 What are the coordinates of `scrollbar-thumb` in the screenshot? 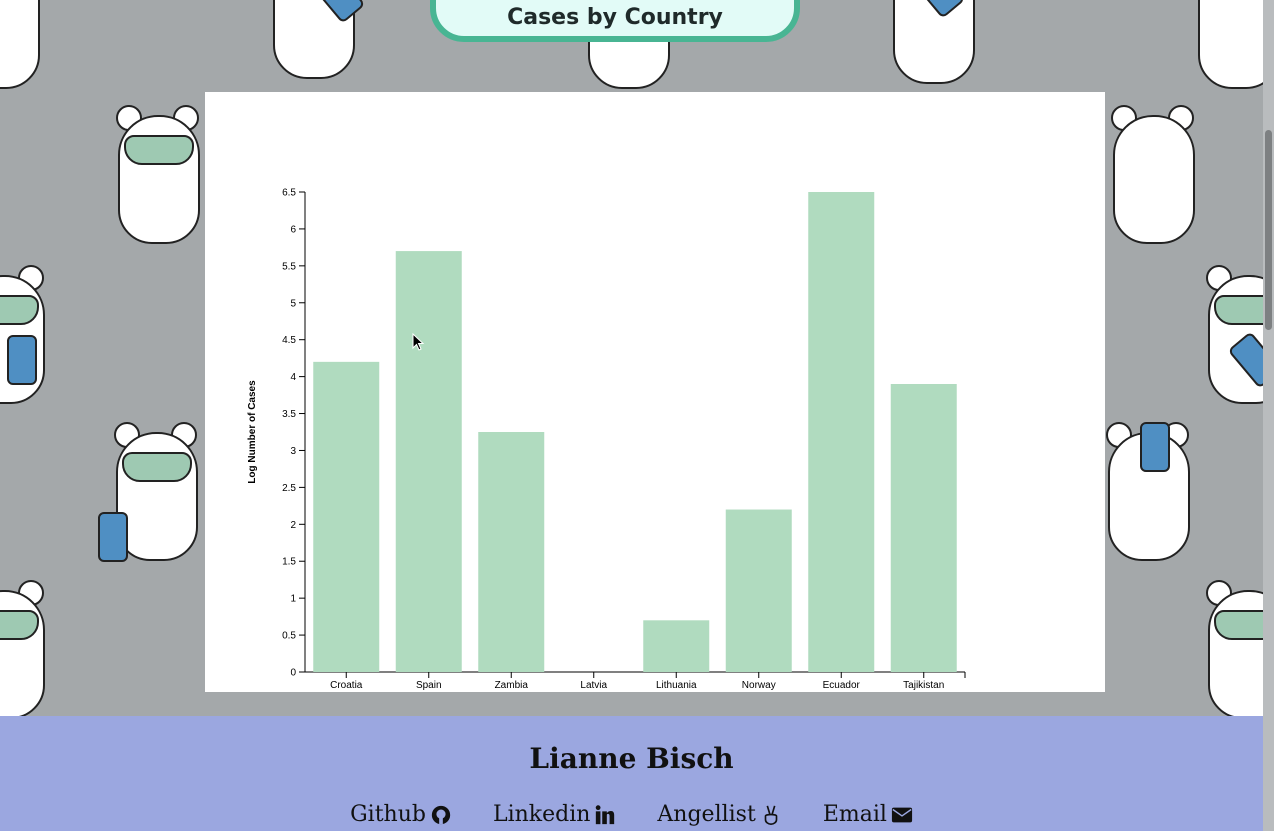 It's located at (1268, 230).